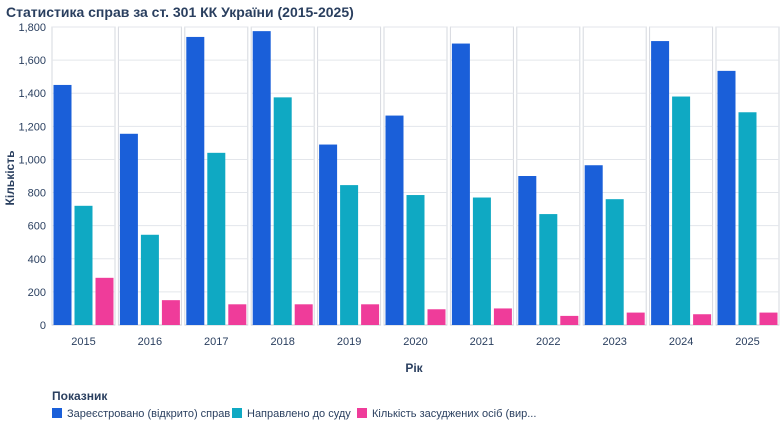  Describe the element at coordinates (32, 160) in the screenshot. I see `y-tick-label: 1,000` at that location.